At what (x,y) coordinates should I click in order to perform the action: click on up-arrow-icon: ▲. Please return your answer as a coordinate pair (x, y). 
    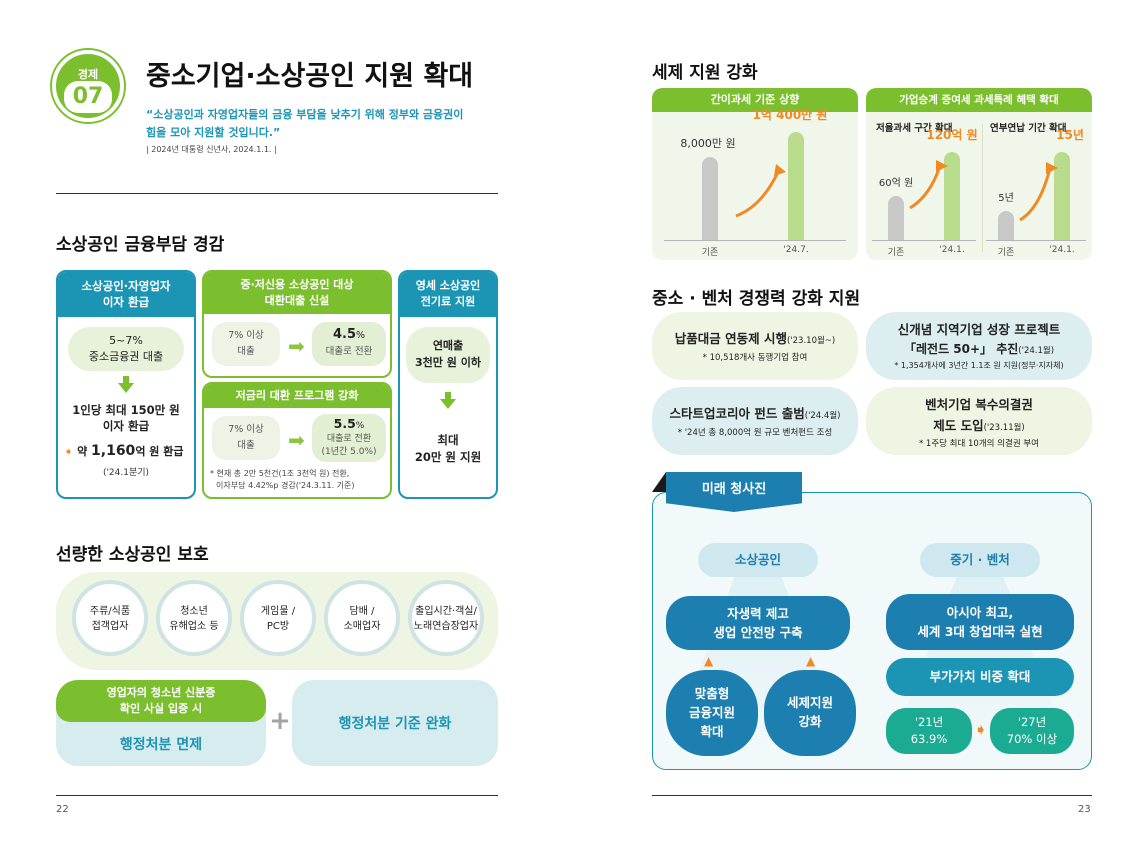
    Looking at the image, I should click on (709, 661).